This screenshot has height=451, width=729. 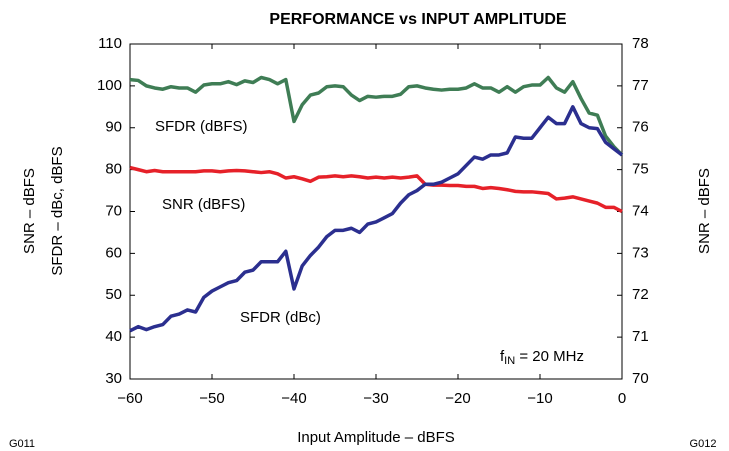 What do you see at coordinates (293, 398) in the screenshot?
I see `x-tick-label: −40` at bounding box center [293, 398].